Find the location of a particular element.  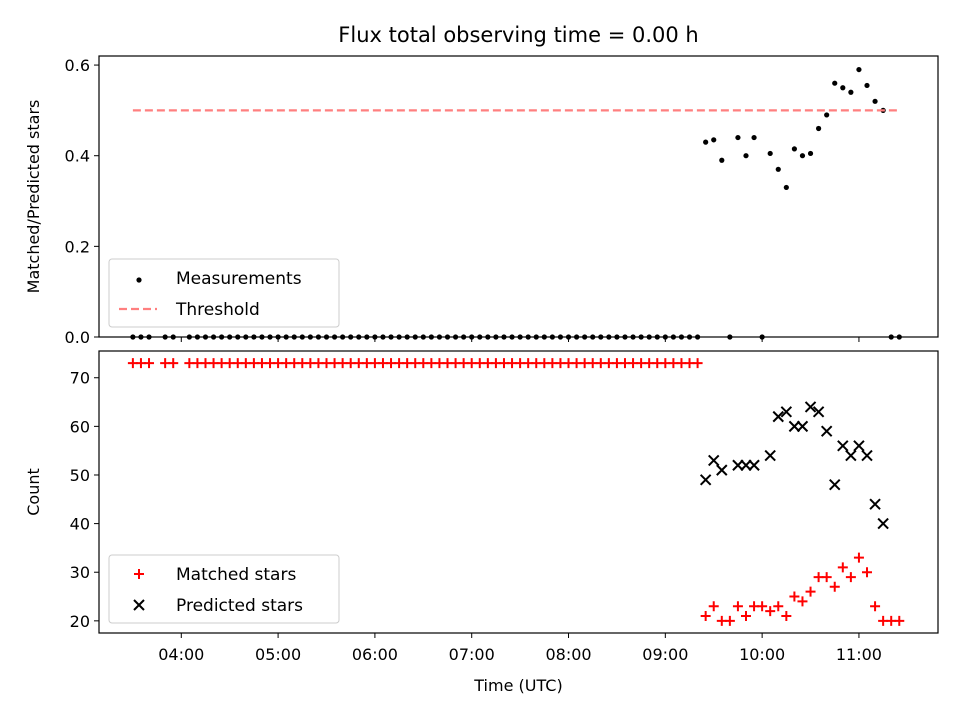

y-tick-label: 30 is located at coordinates (80, 572).